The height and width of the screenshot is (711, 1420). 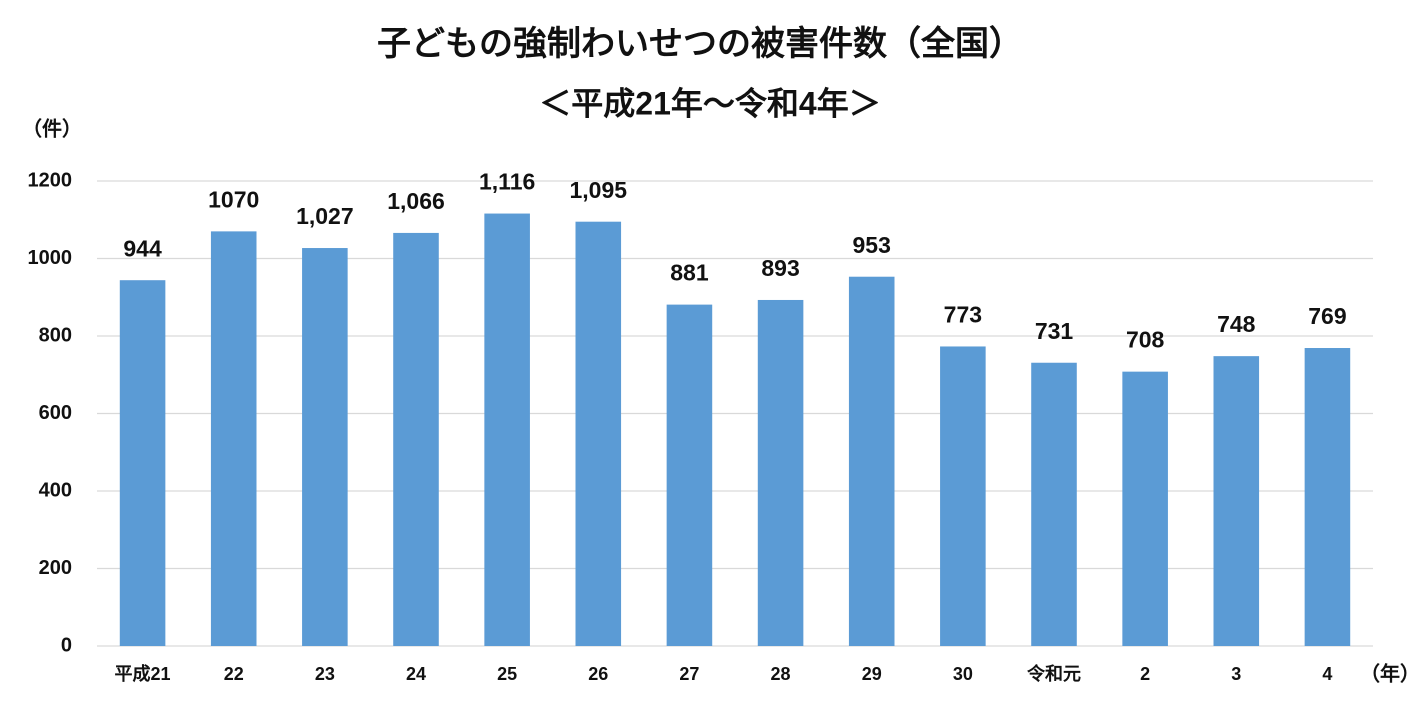 I want to click on value-label: 881, so click(x=689, y=273).